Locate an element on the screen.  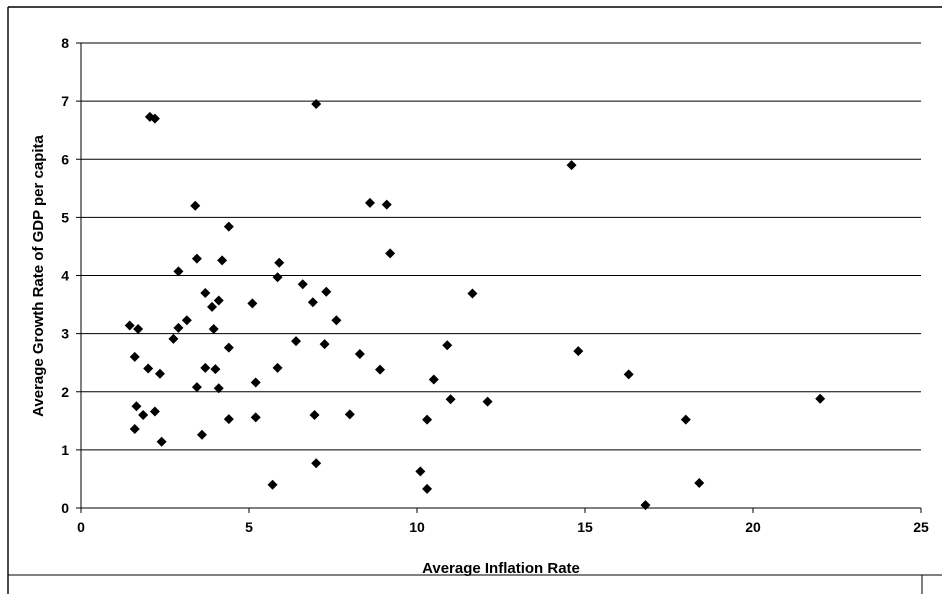
x-tick-label: 5 is located at coordinates (249, 527).